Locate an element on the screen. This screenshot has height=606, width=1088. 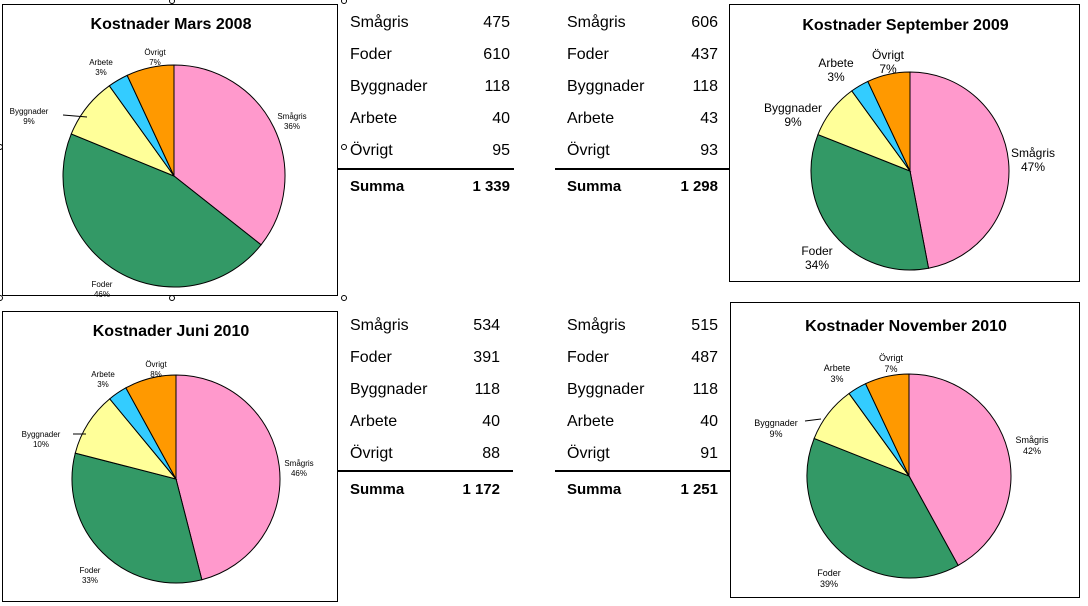
row-value: 475 is located at coordinates (496, 22).